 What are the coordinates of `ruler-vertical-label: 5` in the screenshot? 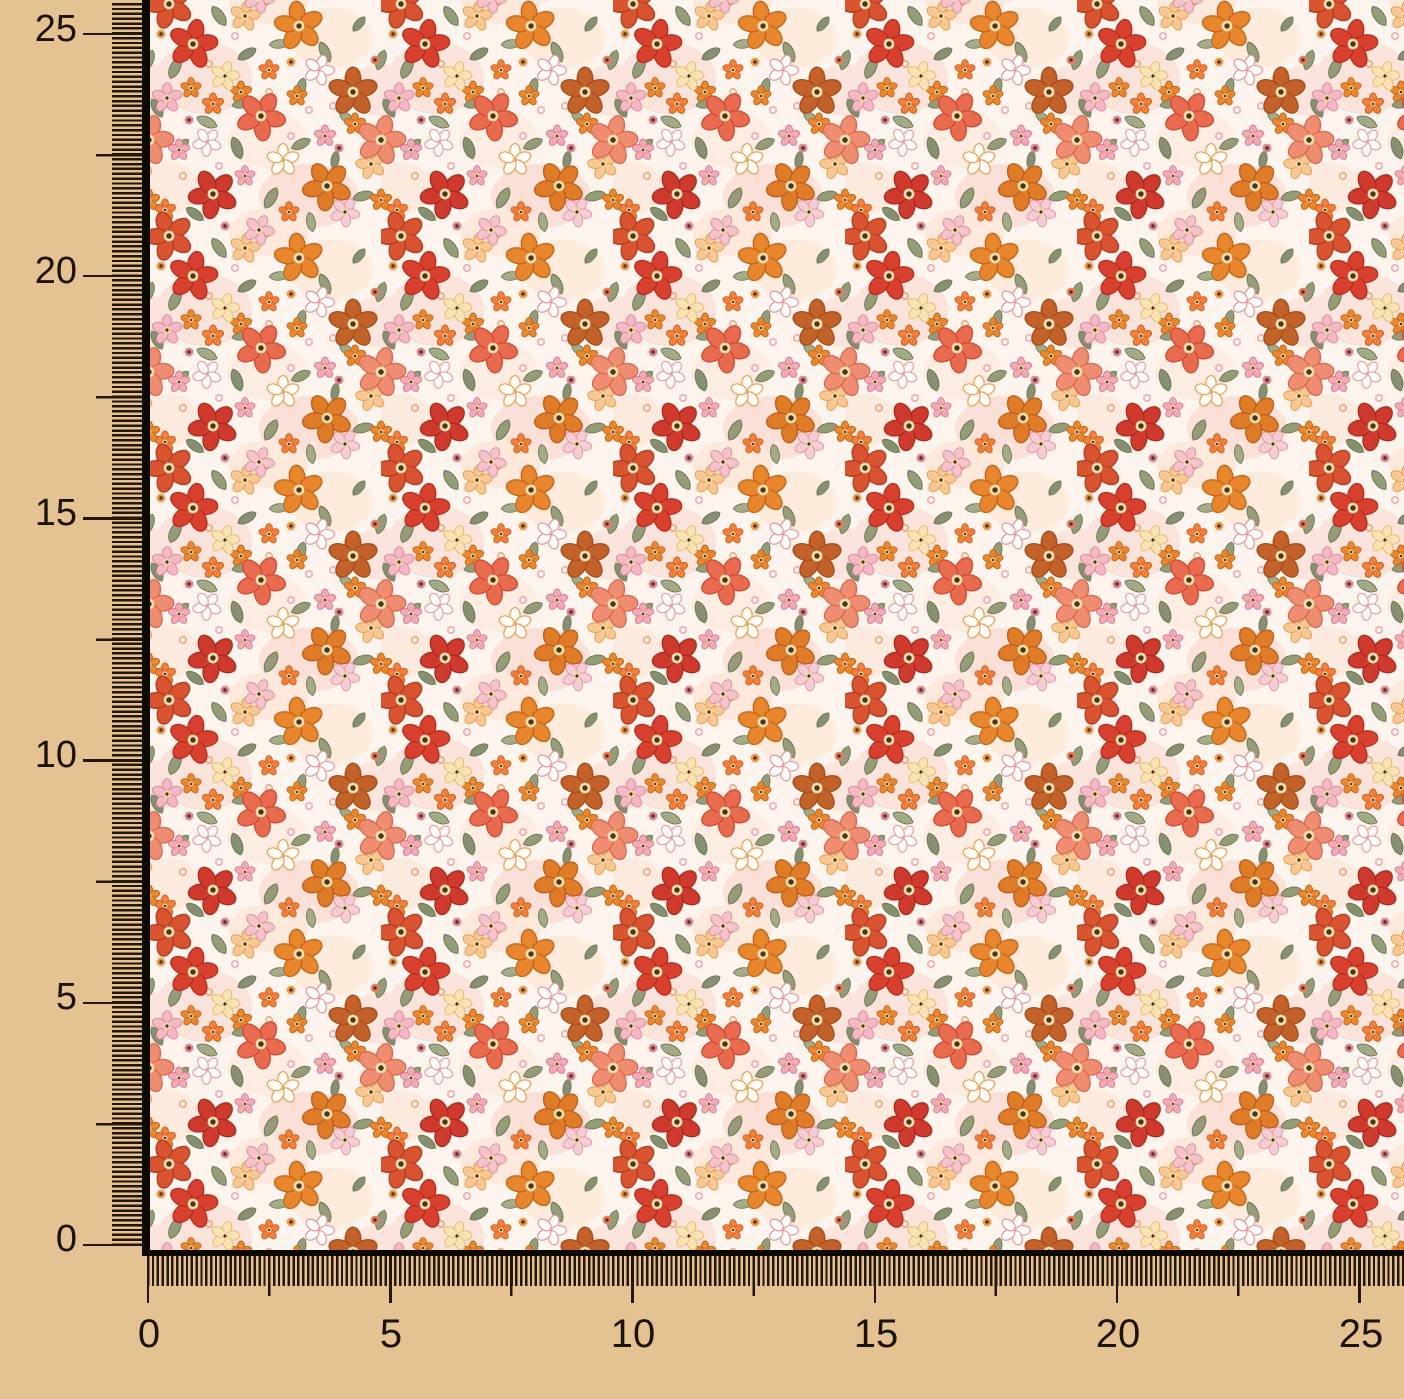 It's located at (66, 997).